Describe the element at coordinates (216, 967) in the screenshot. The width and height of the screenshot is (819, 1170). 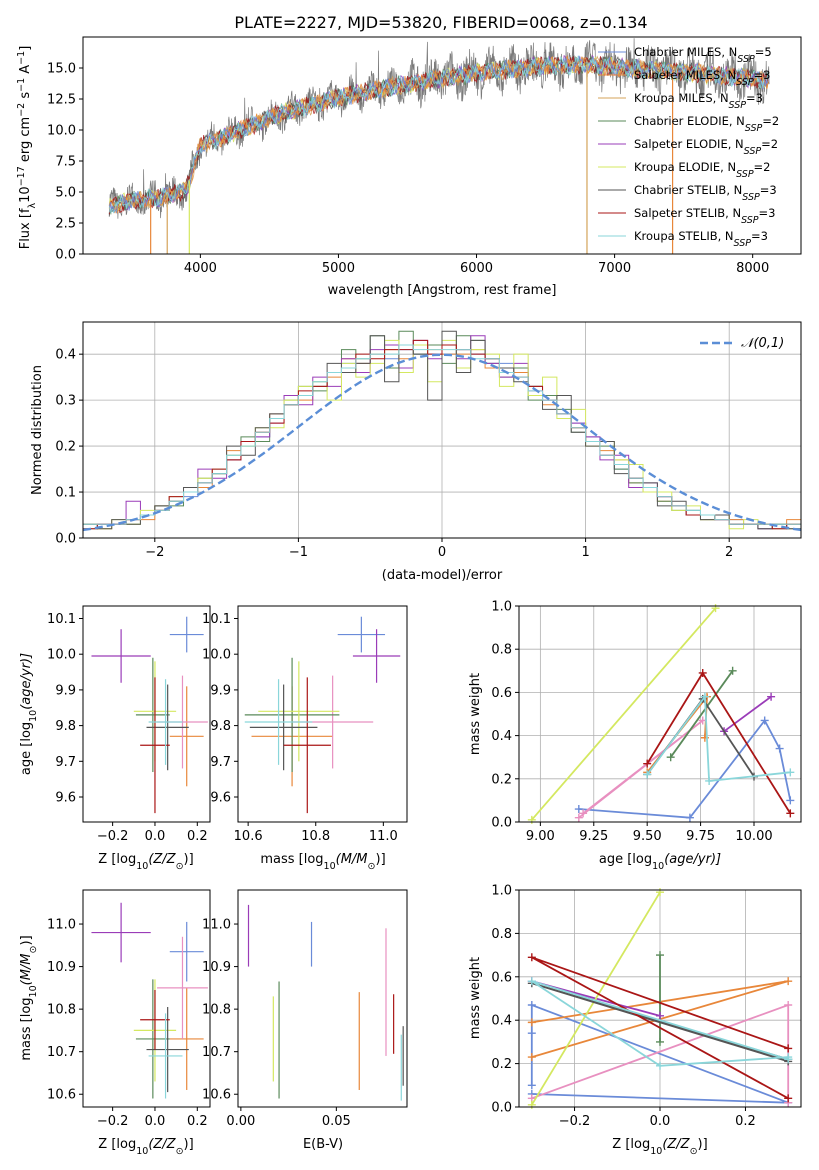
I see `y-tick-label: 10.9` at that location.